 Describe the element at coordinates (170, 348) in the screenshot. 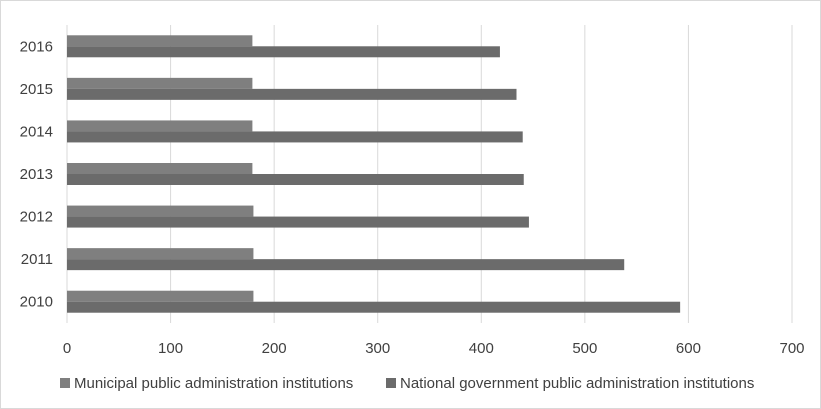

I see `x-tick-label: 100` at that location.